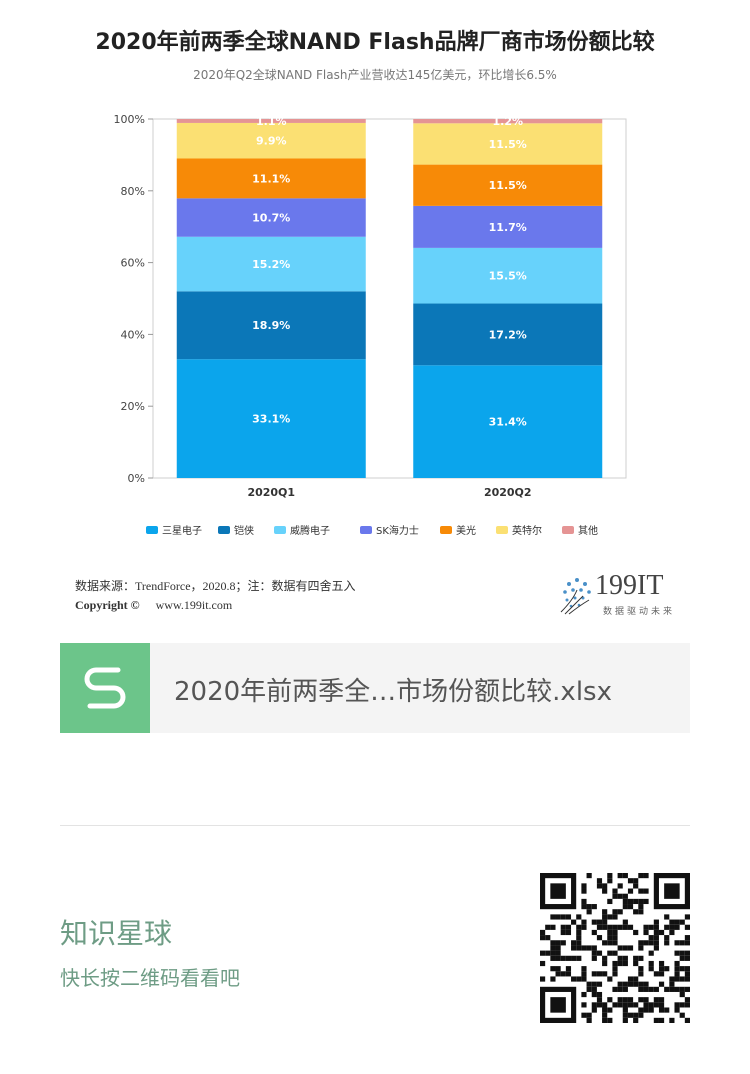  What do you see at coordinates (397, 530) in the screenshot?
I see `legend-label: SK海力士` at bounding box center [397, 530].